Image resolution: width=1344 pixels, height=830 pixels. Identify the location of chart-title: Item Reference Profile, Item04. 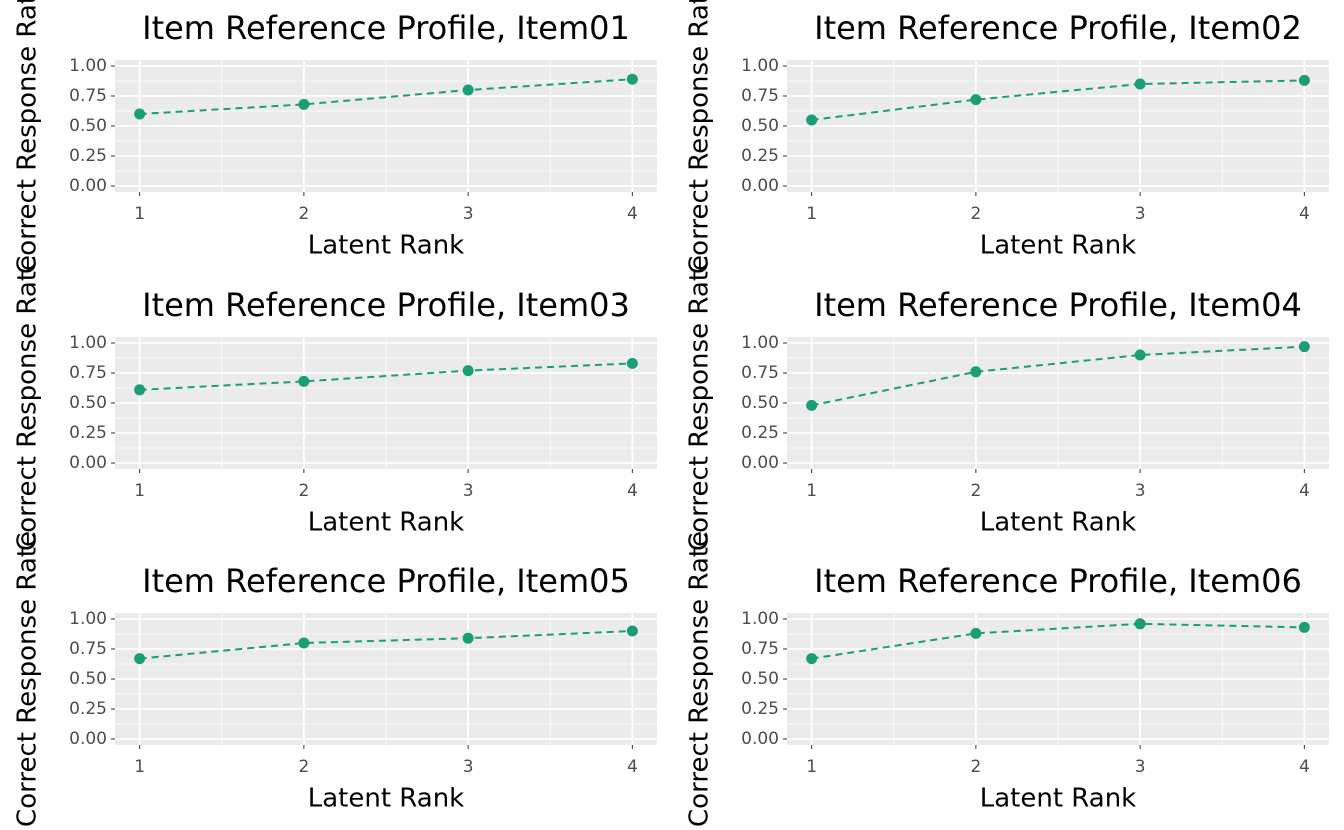
(1058, 305).